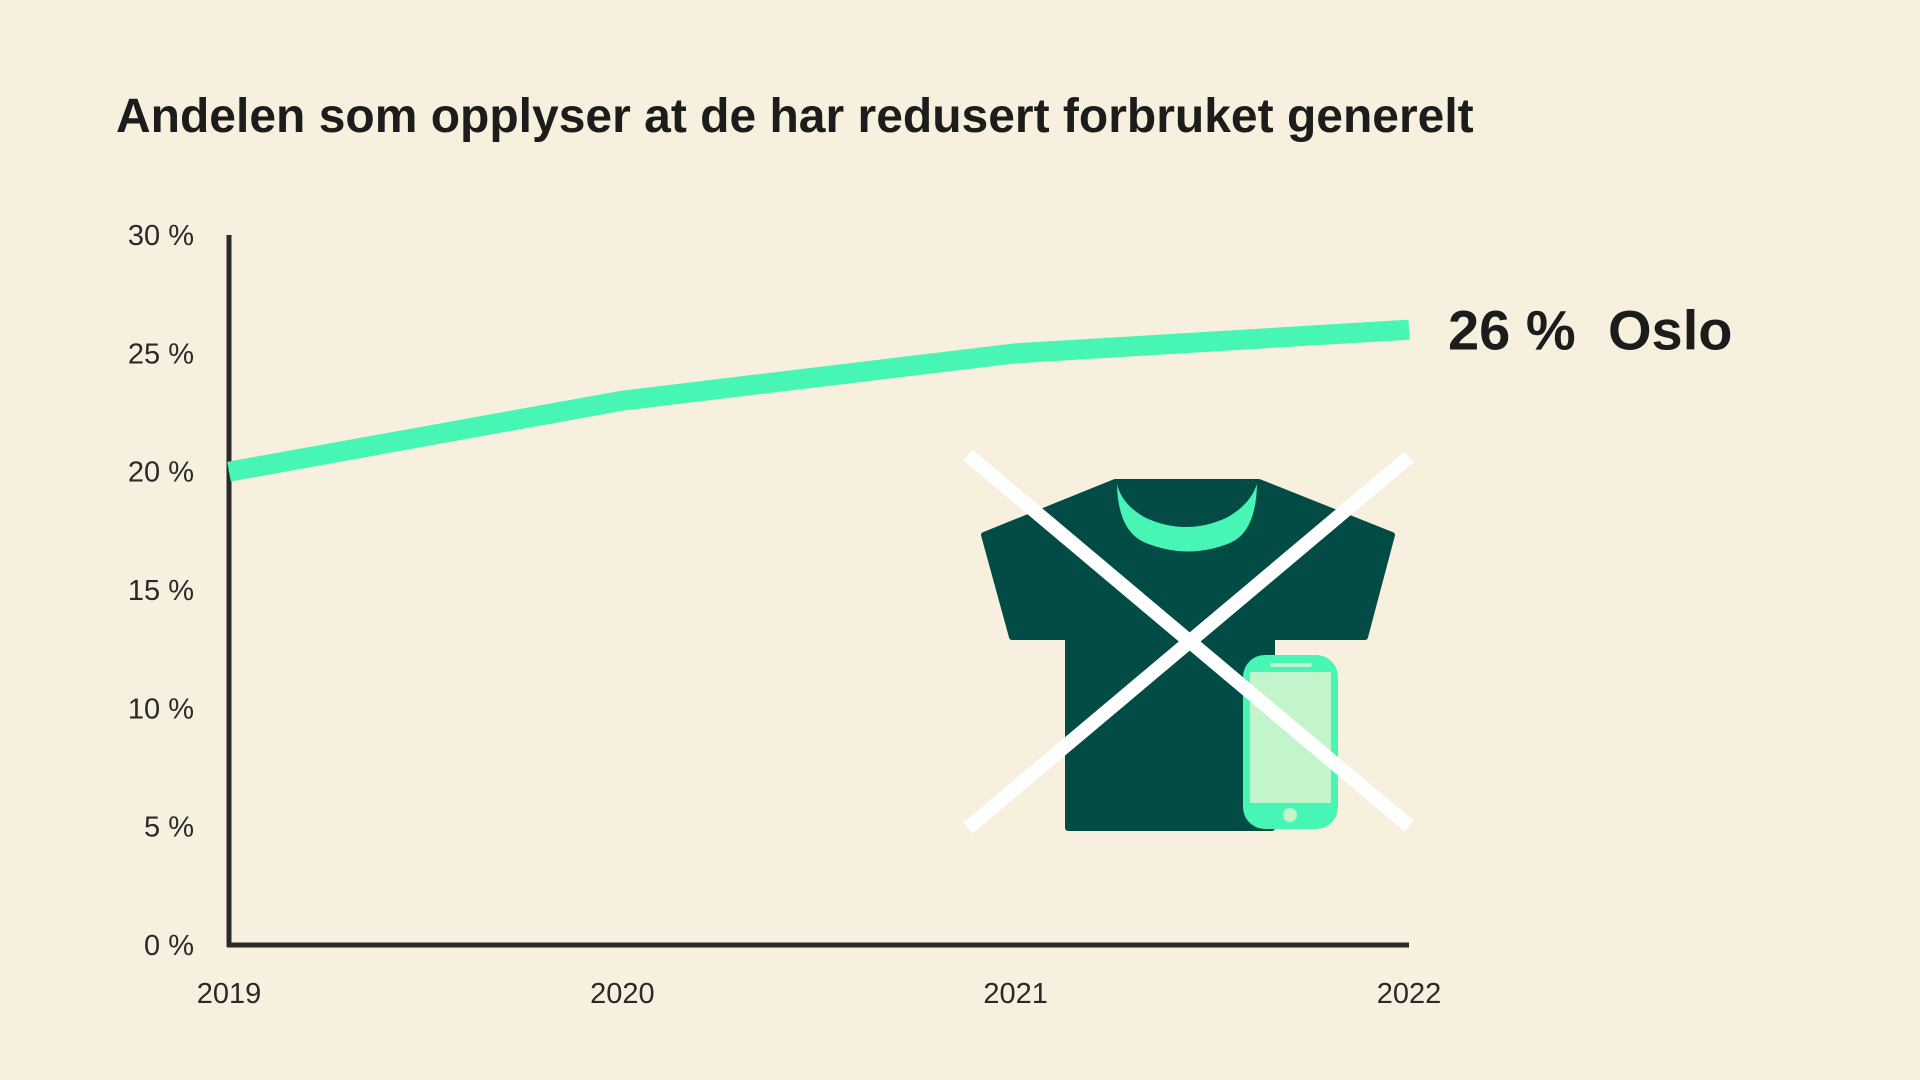 This screenshot has height=1080, width=1920. Describe the element at coordinates (169, 828) in the screenshot. I see `y-tick-label: 5 %` at that location.